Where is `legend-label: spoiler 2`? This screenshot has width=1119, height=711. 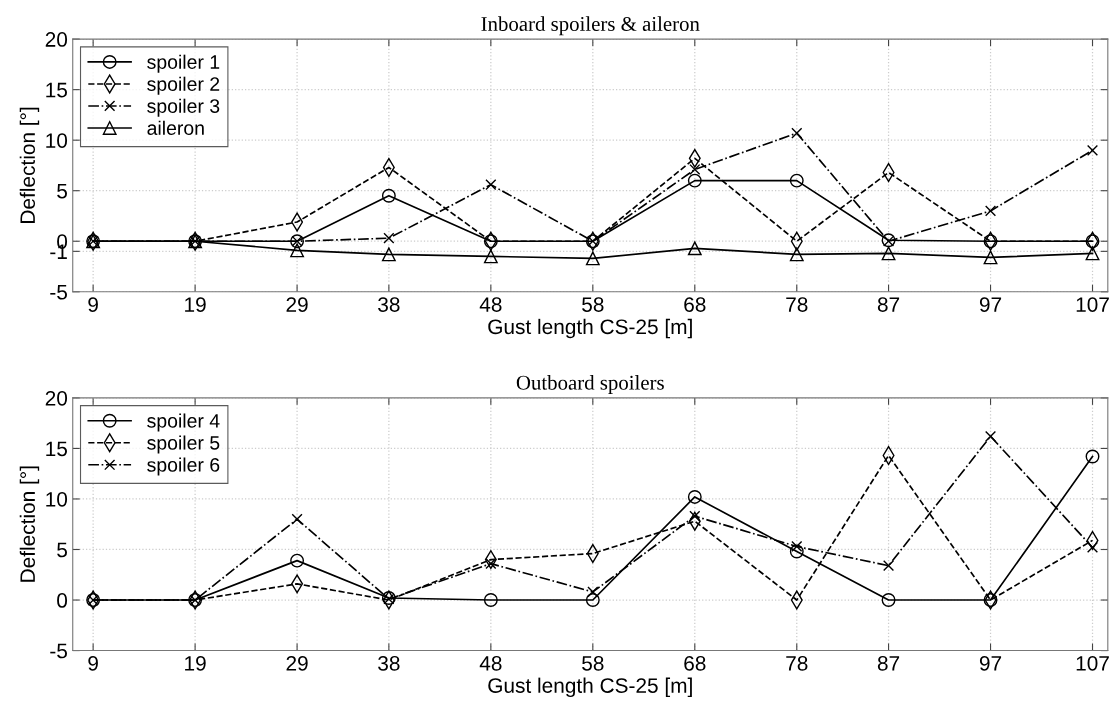
legend-label: spoiler 2 is located at coordinates (183, 85).